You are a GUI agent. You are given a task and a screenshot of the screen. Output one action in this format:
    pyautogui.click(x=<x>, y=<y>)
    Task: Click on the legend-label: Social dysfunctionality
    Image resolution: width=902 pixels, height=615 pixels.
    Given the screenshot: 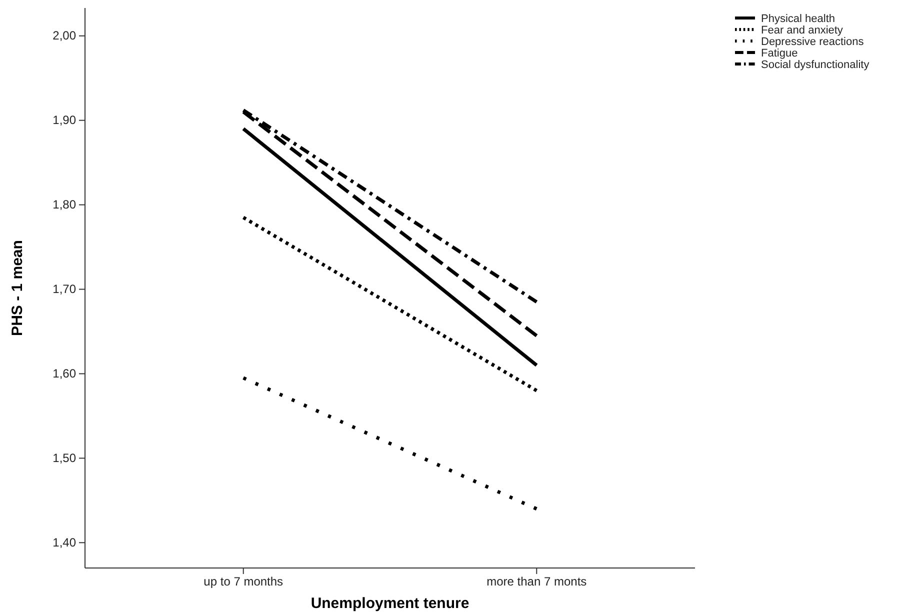 What is the action you would take?
    pyautogui.click(x=815, y=65)
    